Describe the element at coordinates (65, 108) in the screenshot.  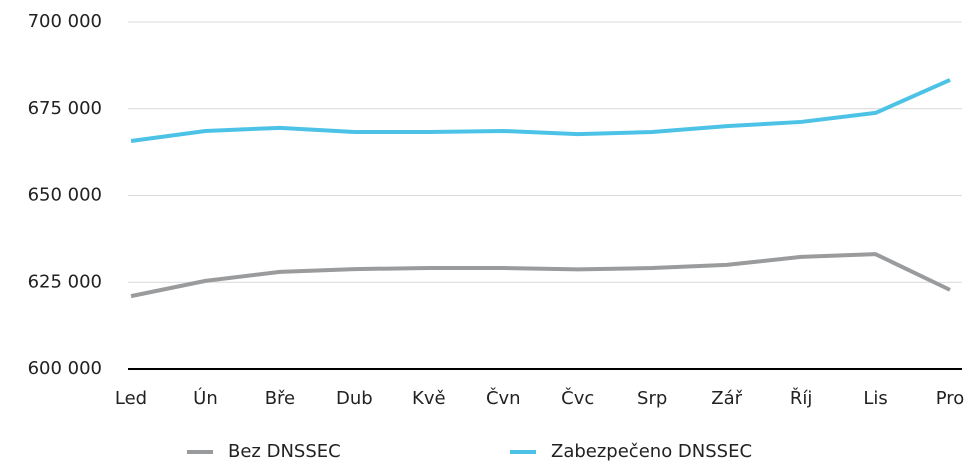
I see `y-tick-label: 675 000` at that location.